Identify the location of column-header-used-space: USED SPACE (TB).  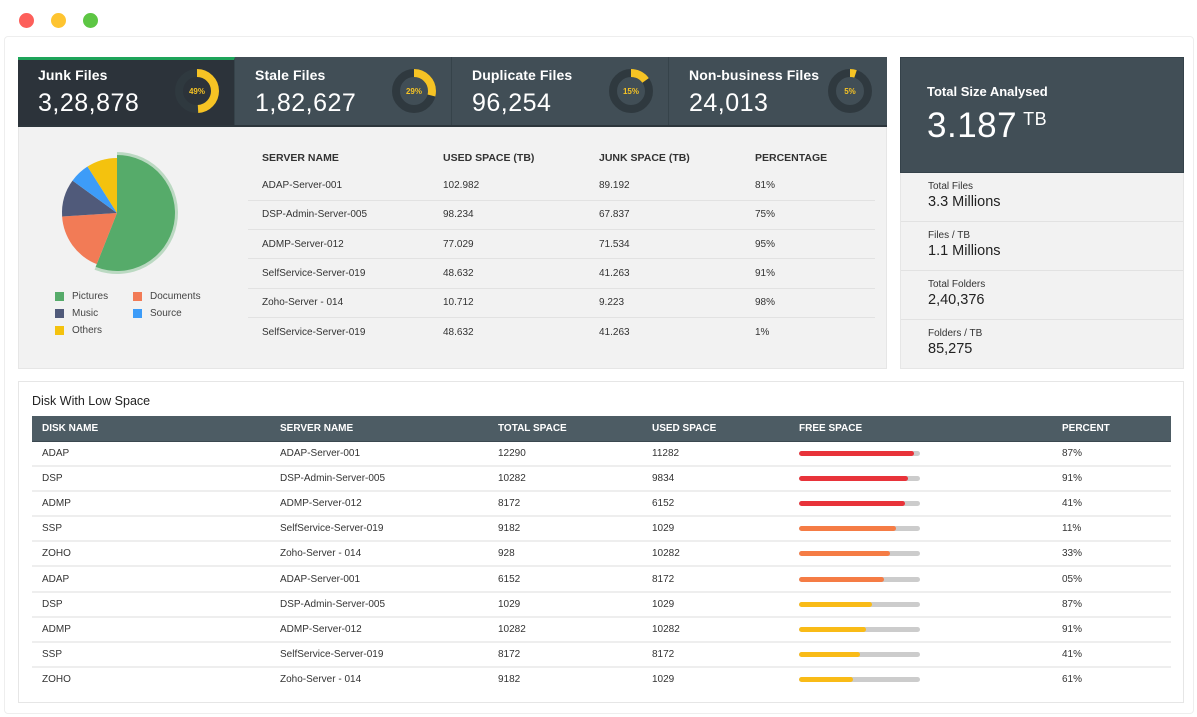
(489, 158).